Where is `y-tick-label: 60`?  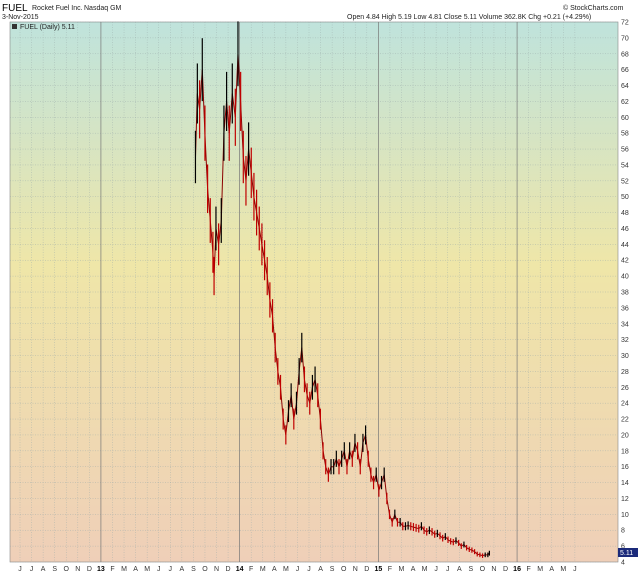 y-tick-label: 60 is located at coordinates (625, 118).